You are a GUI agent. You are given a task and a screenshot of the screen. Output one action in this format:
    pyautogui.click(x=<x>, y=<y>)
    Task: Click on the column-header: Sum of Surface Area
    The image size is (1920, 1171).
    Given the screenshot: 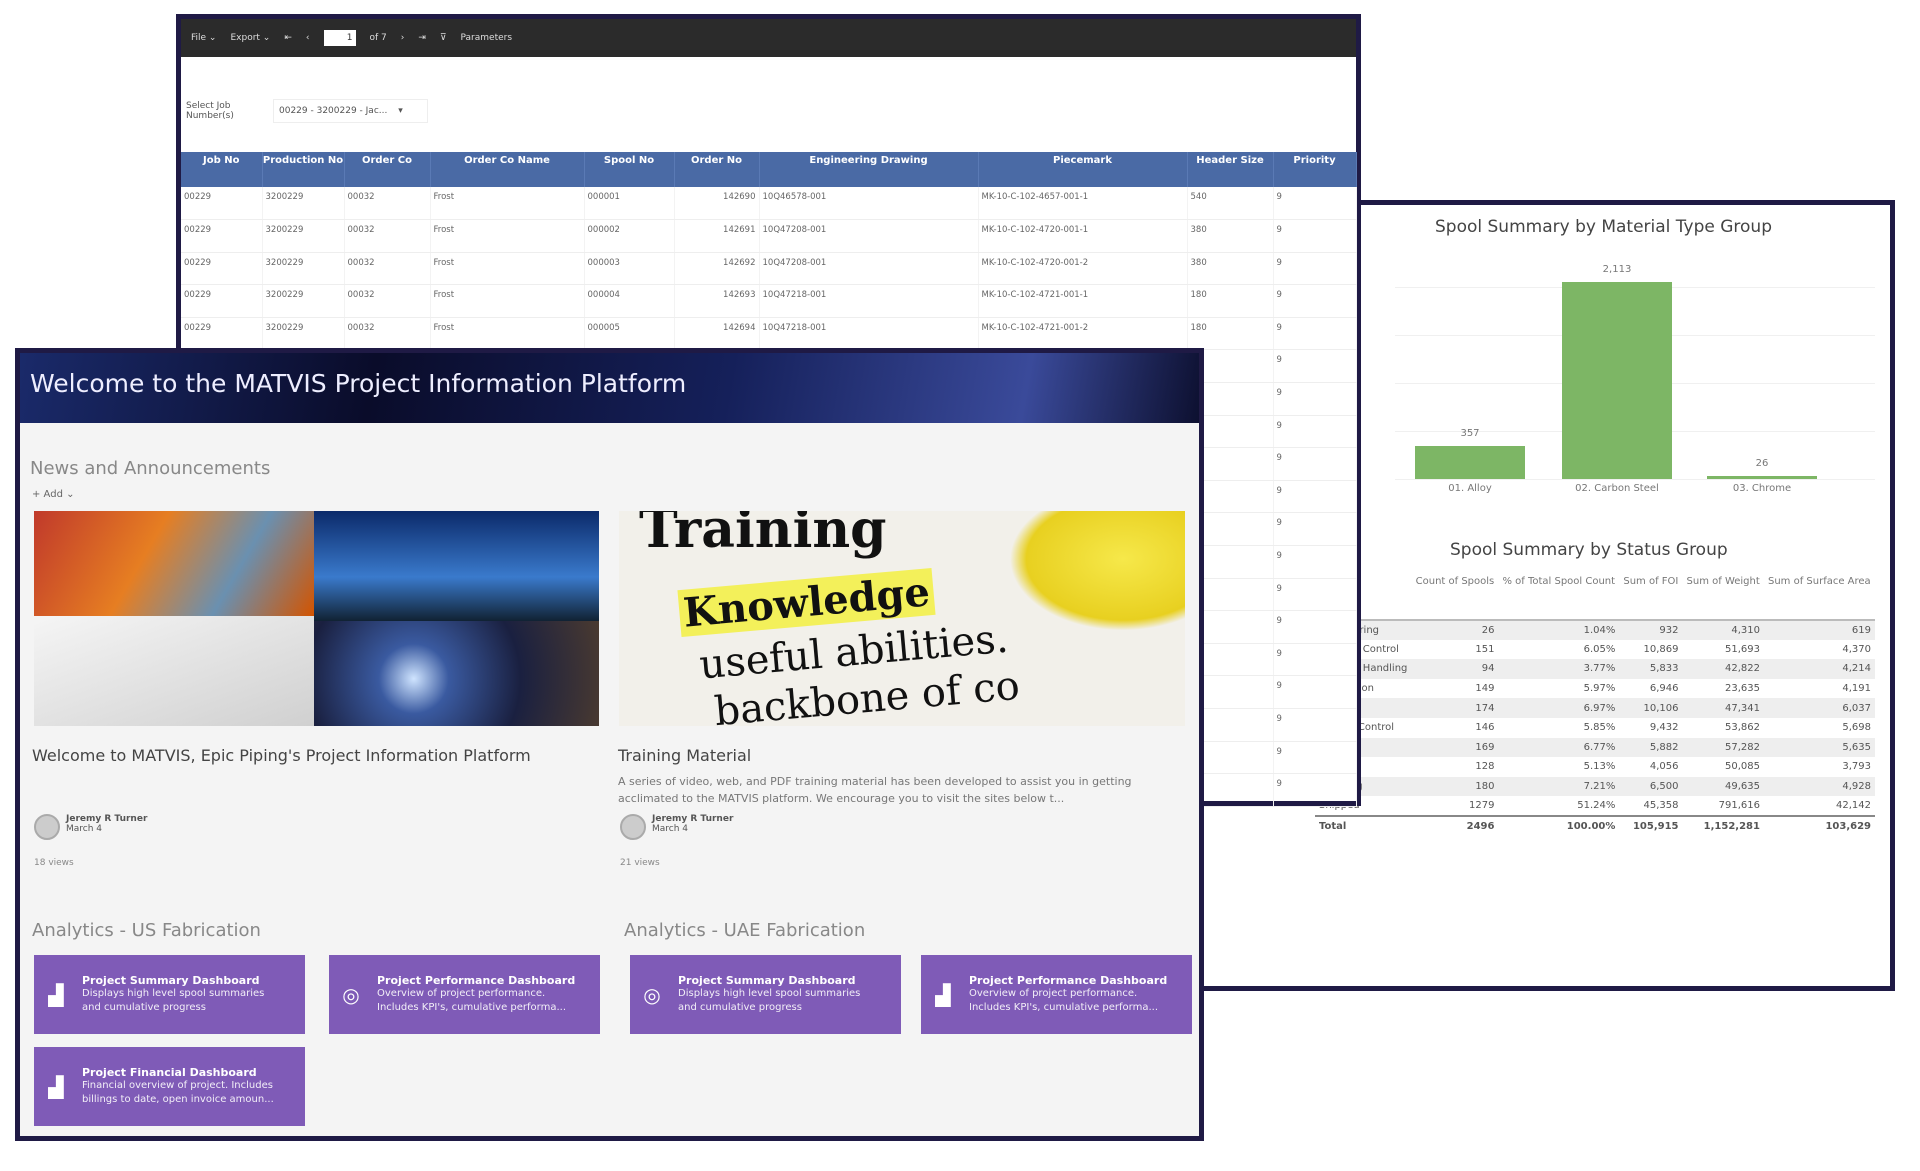 What is the action you would take?
    pyautogui.click(x=1819, y=597)
    